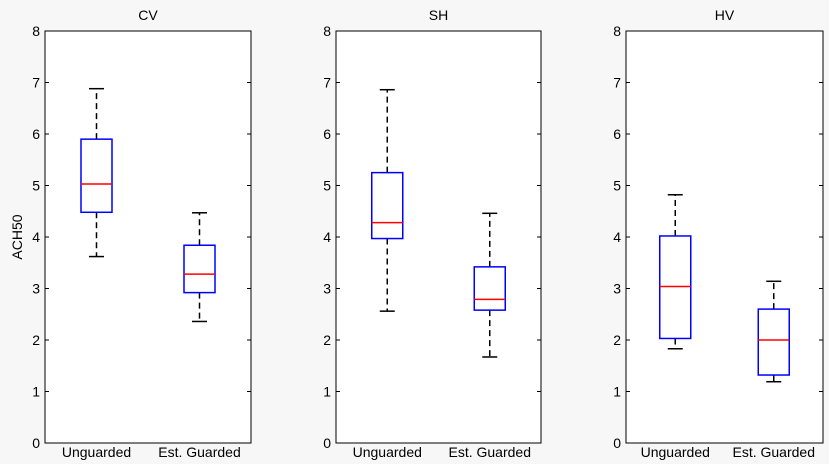 The height and width of the screenshot is (464, 829). Describe the element at coordinates (725, 15) in the screenshot. I see `chart-title: HV` at that location.